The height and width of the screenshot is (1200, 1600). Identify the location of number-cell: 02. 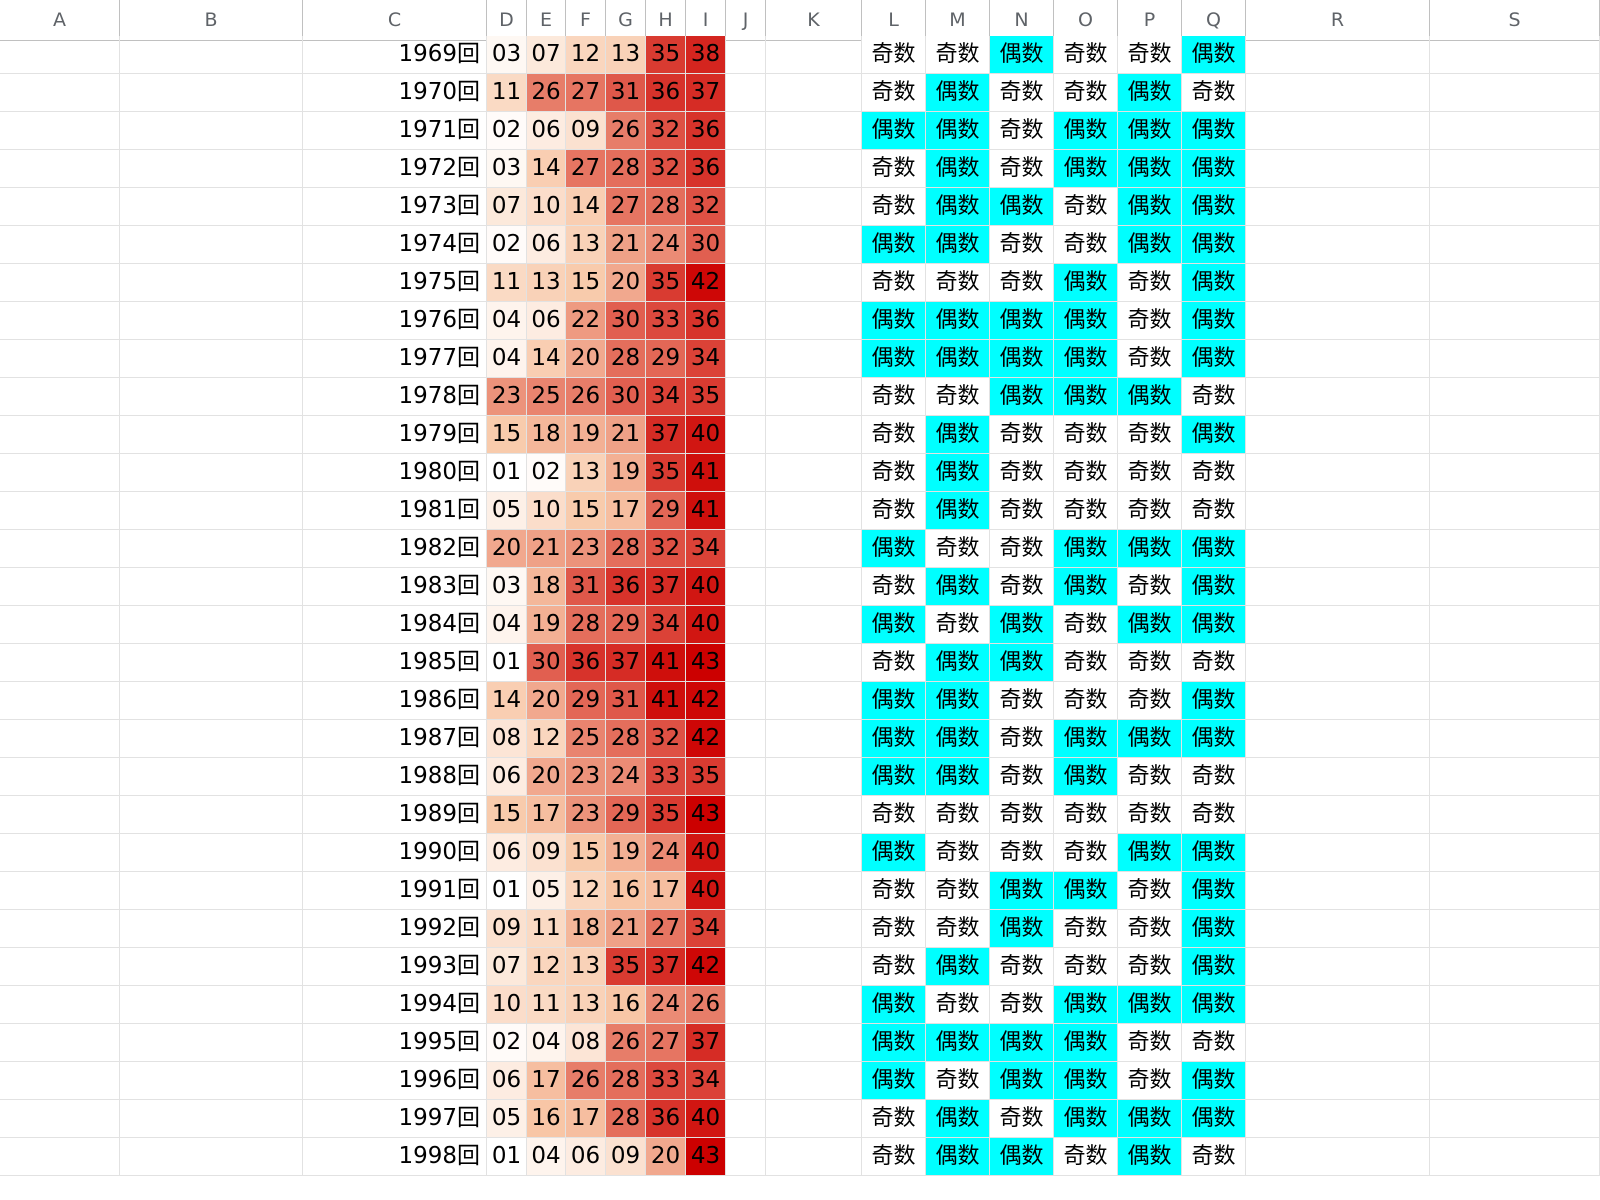
(507, 131).